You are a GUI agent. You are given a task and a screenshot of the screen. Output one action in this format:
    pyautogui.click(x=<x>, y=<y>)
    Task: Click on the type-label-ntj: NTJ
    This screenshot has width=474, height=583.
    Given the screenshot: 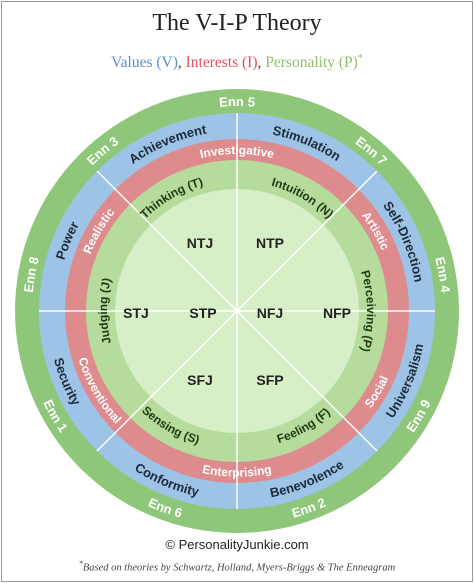 What is the action you would take?
    pyautogui.click(x=200, y=243)
    